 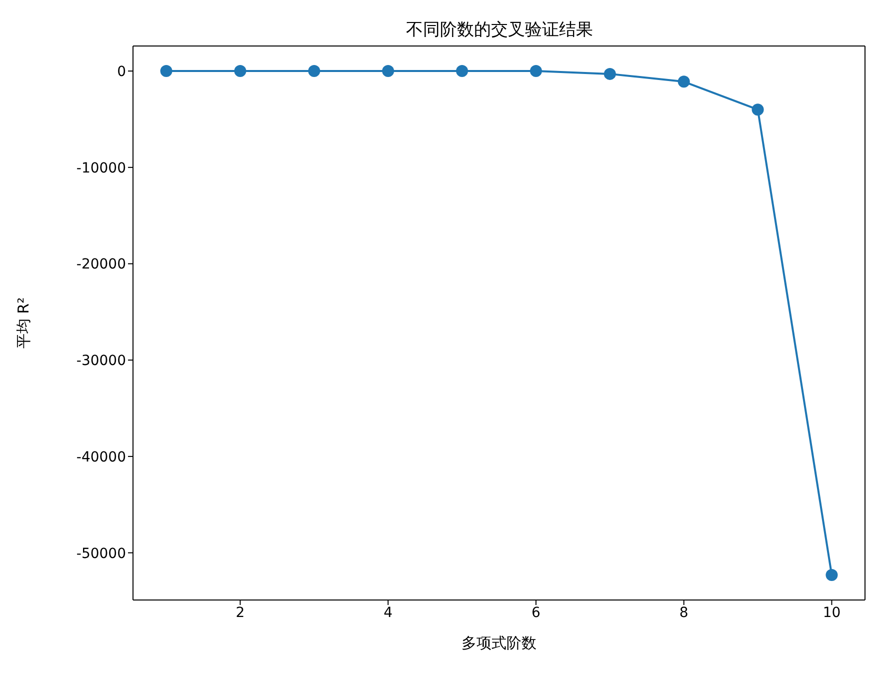 I want to click on x-tick-label: 6, so click(x=536, y=612).